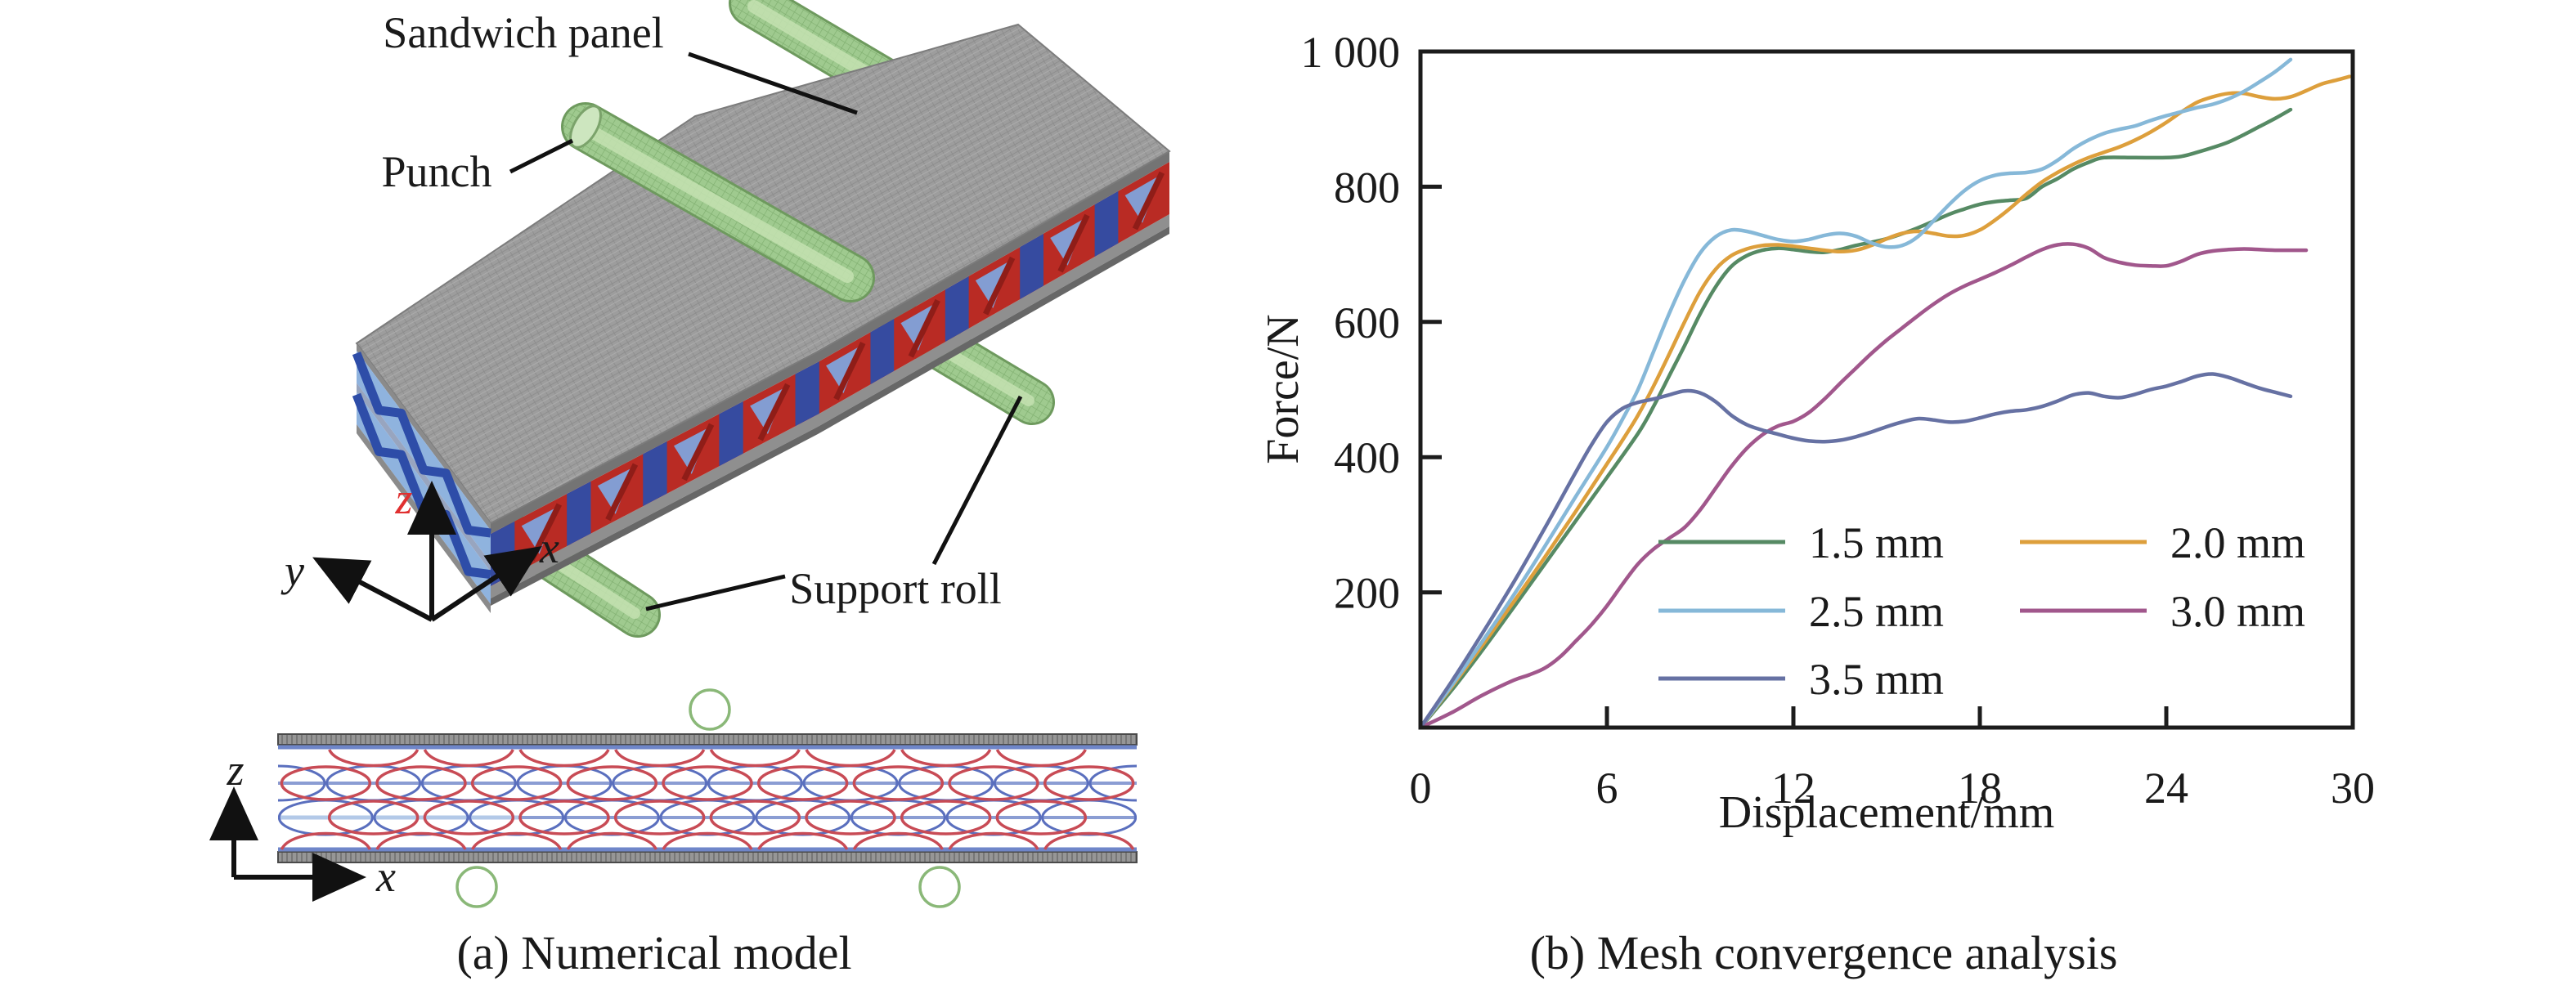 The width and height of the screenshot is (2576, 990). I want to click on punch-label: Punch, so click(437, 172).